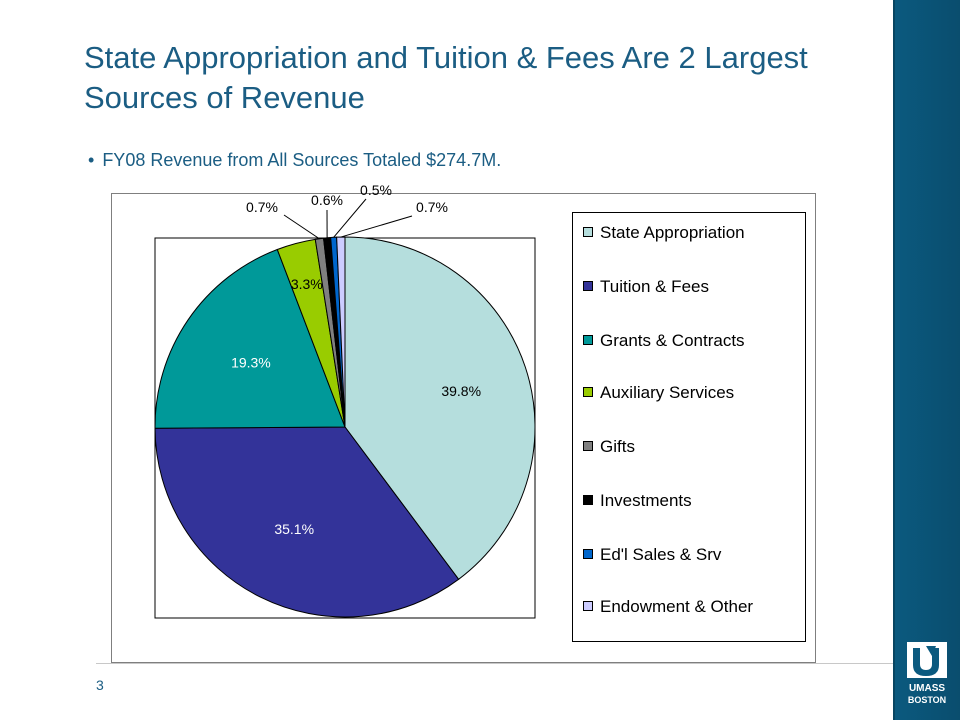  I want to click on footer-divider, so click(494, 663).